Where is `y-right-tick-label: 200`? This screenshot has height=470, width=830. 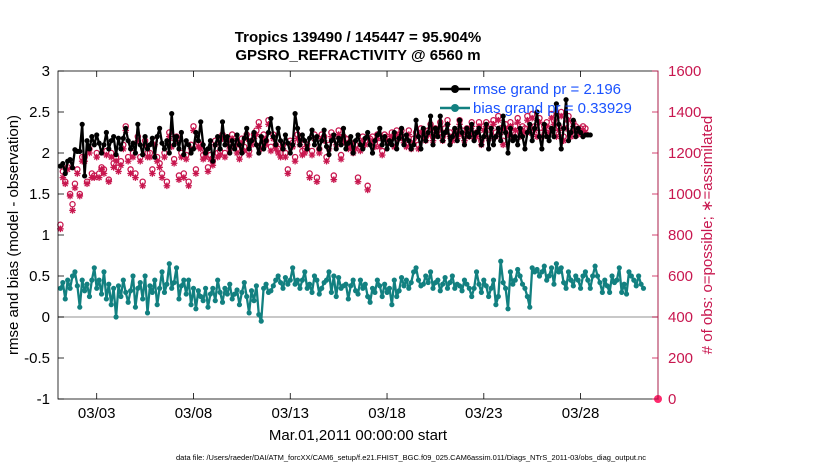 y-right-tick-label: 200 is located at coordinates (680, 358).